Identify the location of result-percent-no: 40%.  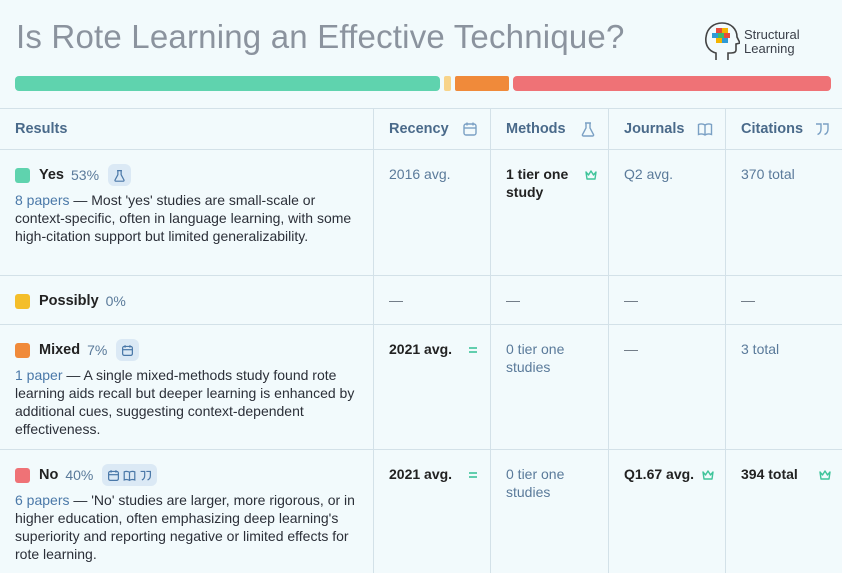
(79, 475).